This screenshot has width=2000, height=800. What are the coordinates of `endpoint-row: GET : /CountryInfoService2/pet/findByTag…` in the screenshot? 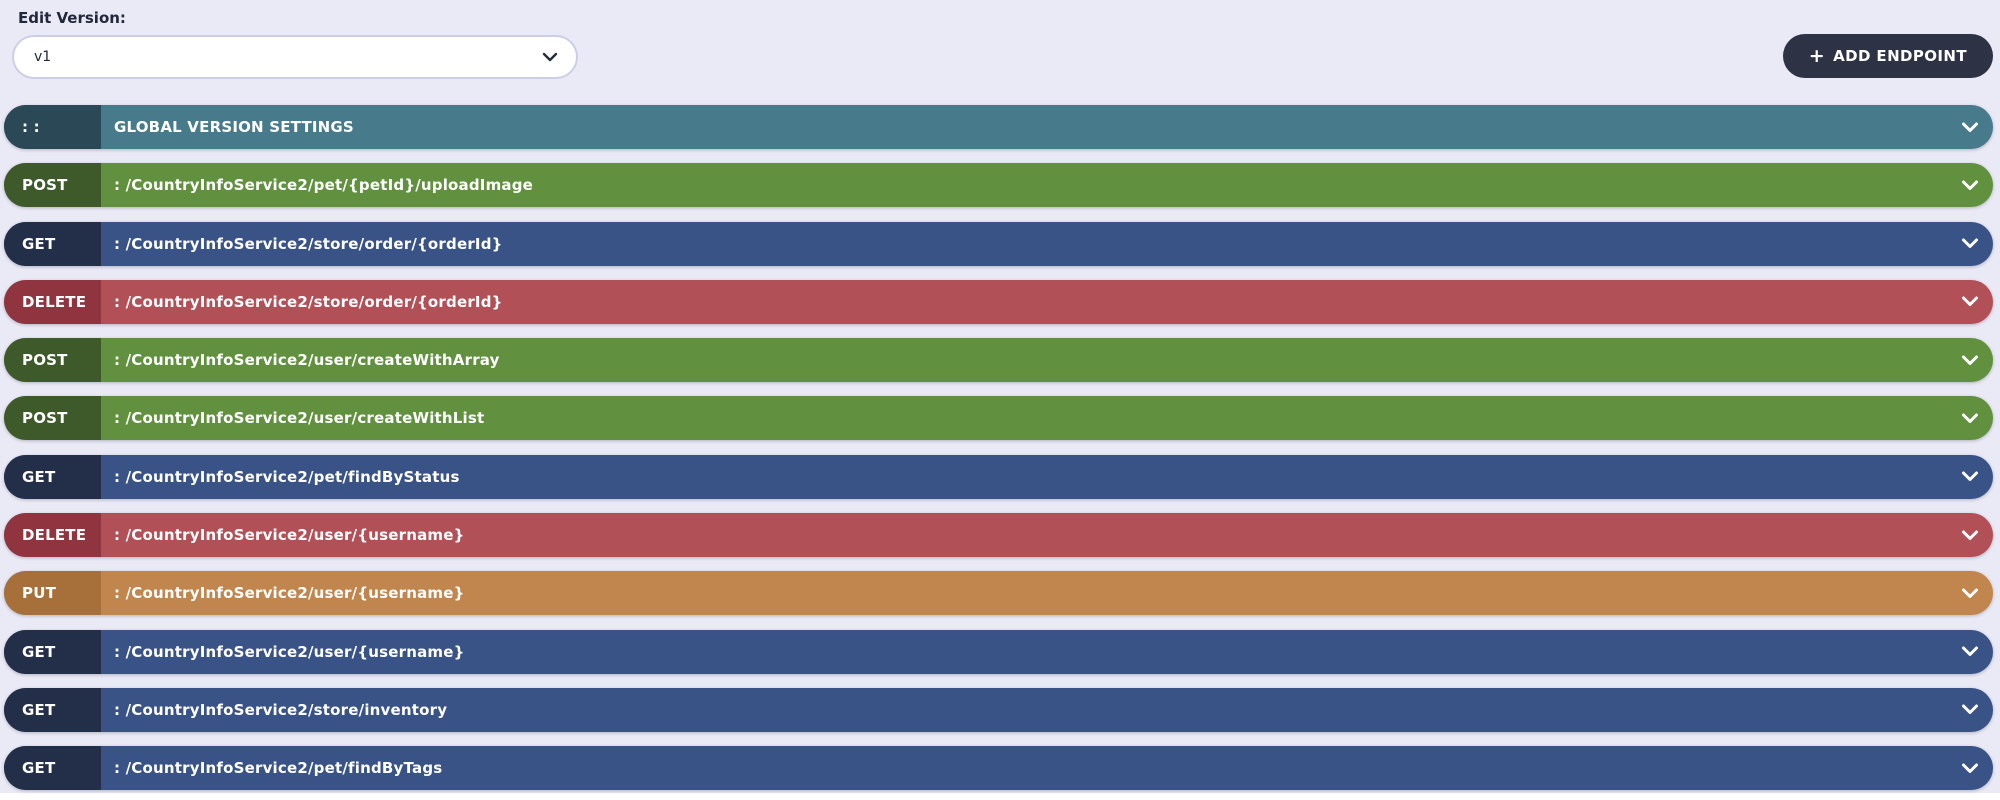 It's located at (998, 768).